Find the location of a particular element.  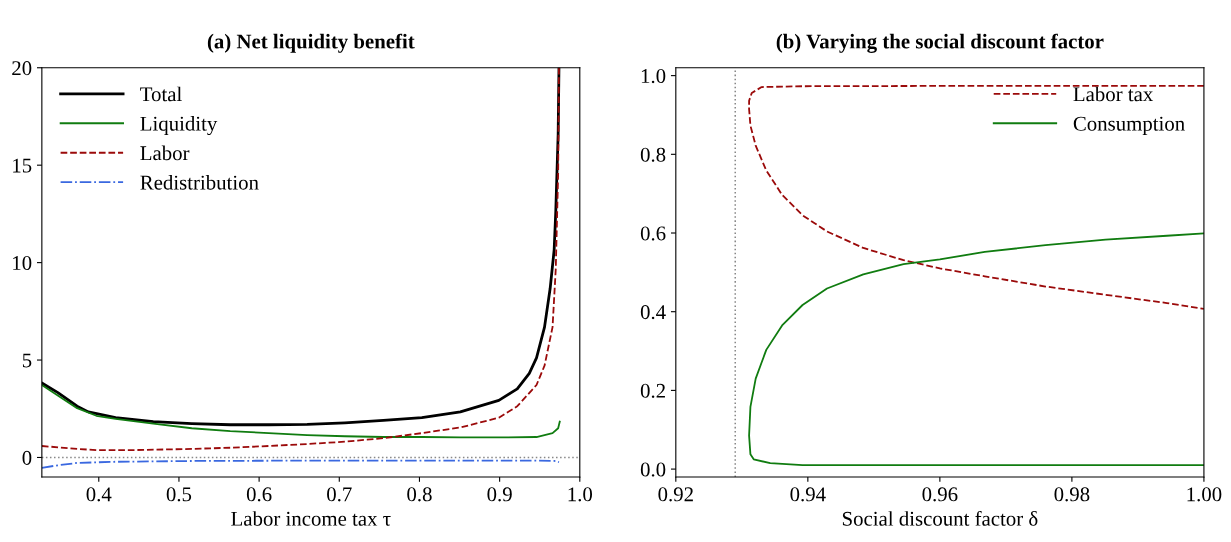

y-tick-label: 0.8 is located at coordinates (653, 154).